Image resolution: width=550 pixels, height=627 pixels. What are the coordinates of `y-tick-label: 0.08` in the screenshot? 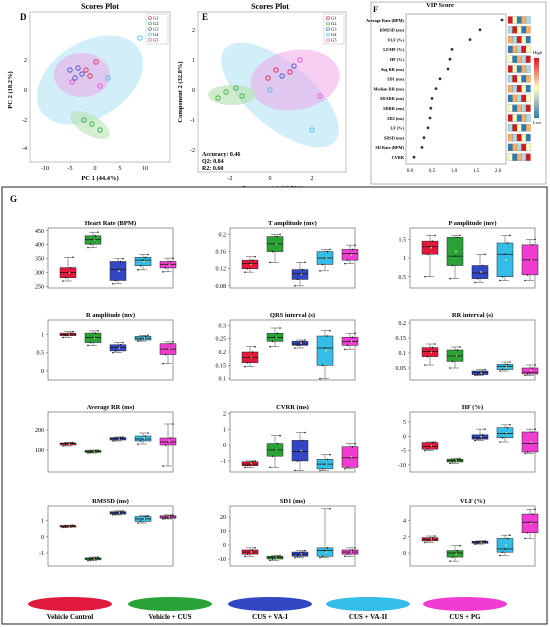 It's located at (221, 287).